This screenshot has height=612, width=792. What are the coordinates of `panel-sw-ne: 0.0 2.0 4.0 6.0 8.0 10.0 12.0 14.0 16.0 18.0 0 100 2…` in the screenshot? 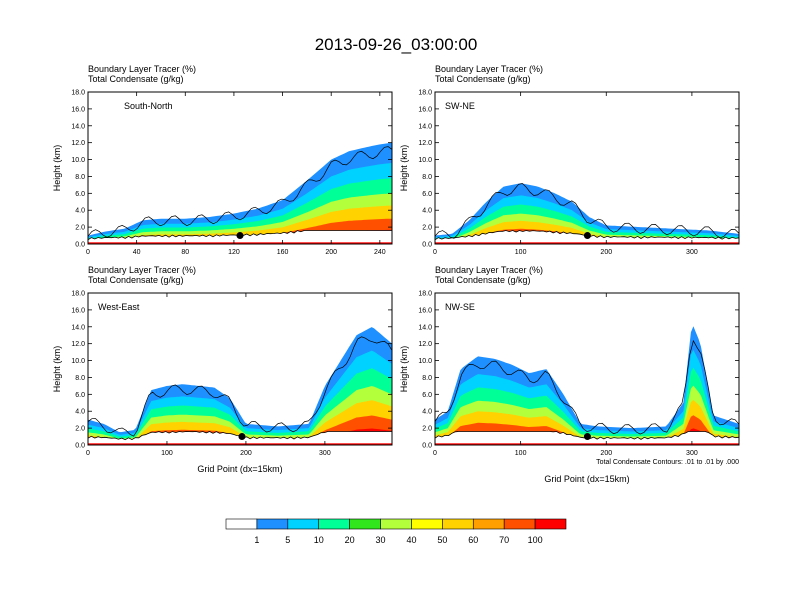 It's located at (569, 160).